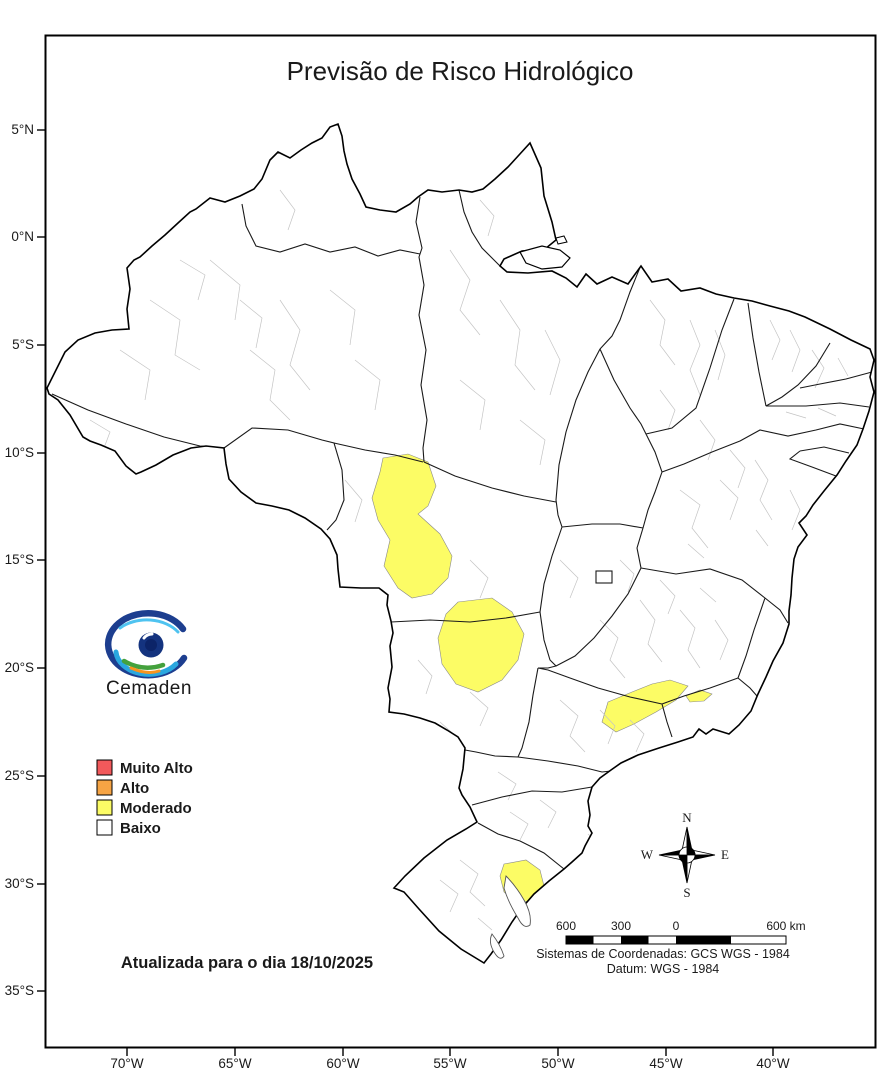 The height and width of the screenshot is (1080, 881). I want to click on compass-west-label: W, so click(647, 854).